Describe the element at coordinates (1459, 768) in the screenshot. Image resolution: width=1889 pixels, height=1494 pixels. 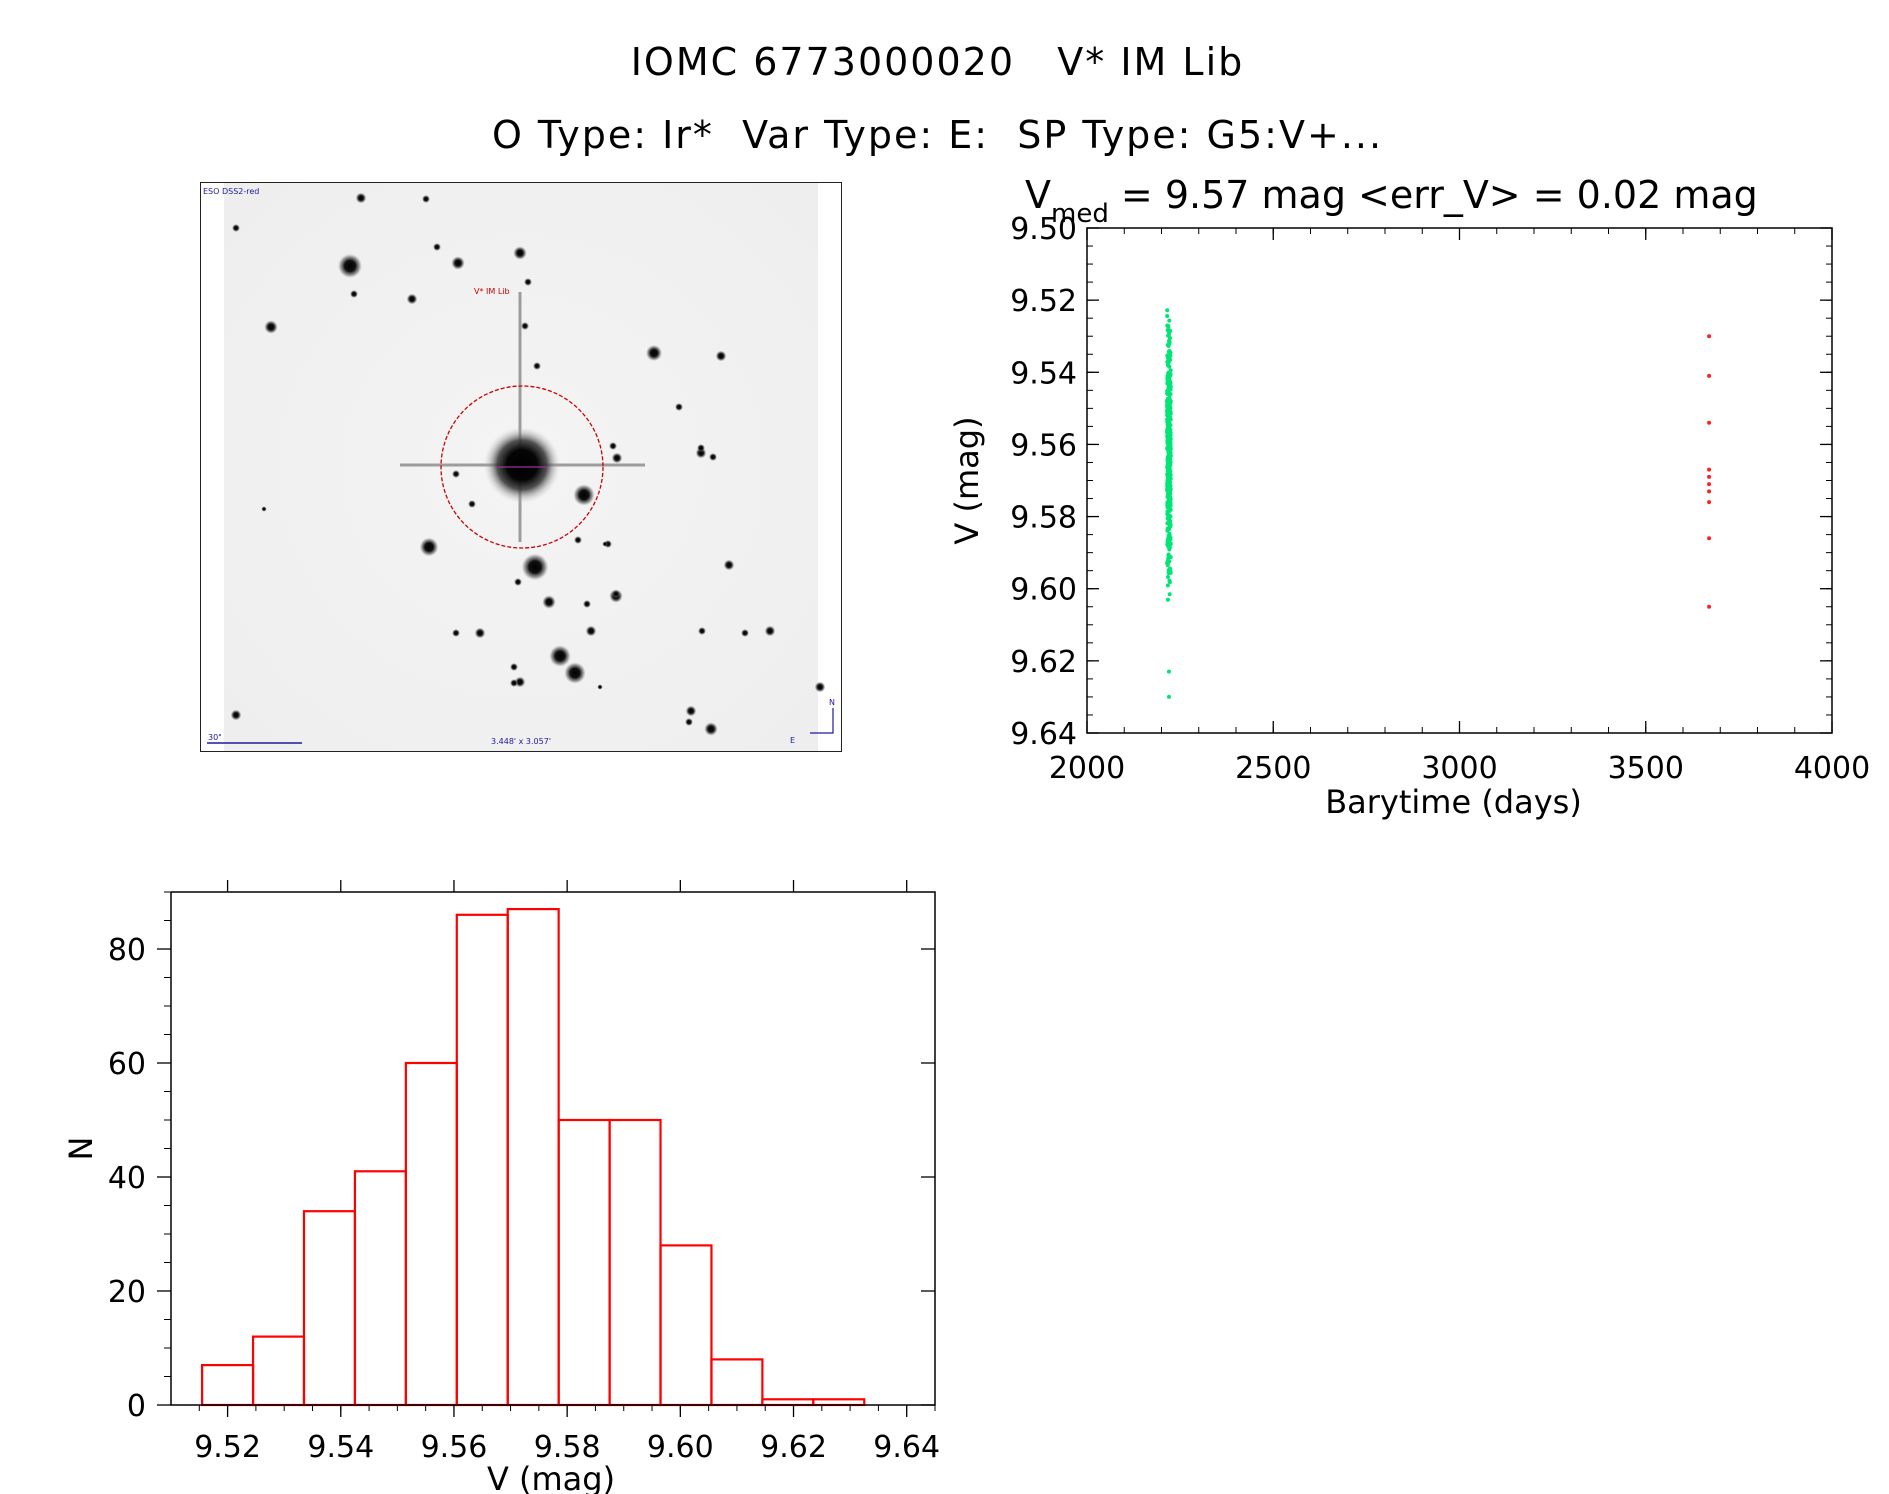
I see `lc-xtick-label: 3000` at that location.